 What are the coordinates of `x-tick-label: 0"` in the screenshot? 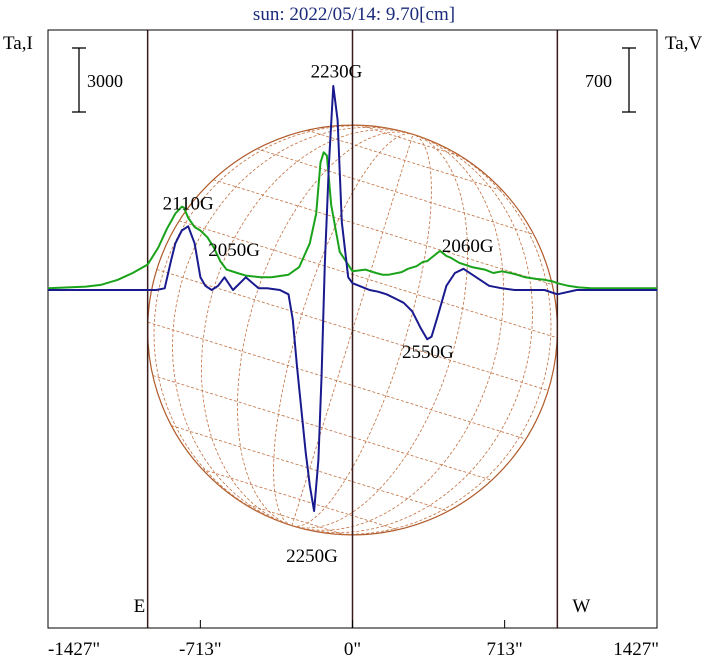 It's located at (352, 649).